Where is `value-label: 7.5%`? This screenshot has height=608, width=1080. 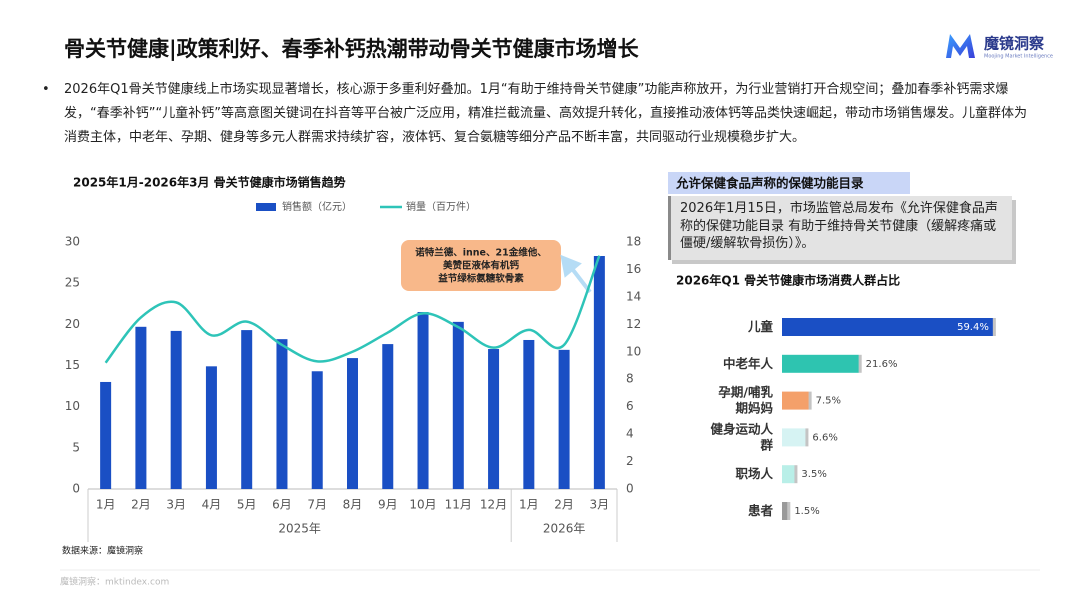 value-label: 7.5% is located at coordinates (828, 401).